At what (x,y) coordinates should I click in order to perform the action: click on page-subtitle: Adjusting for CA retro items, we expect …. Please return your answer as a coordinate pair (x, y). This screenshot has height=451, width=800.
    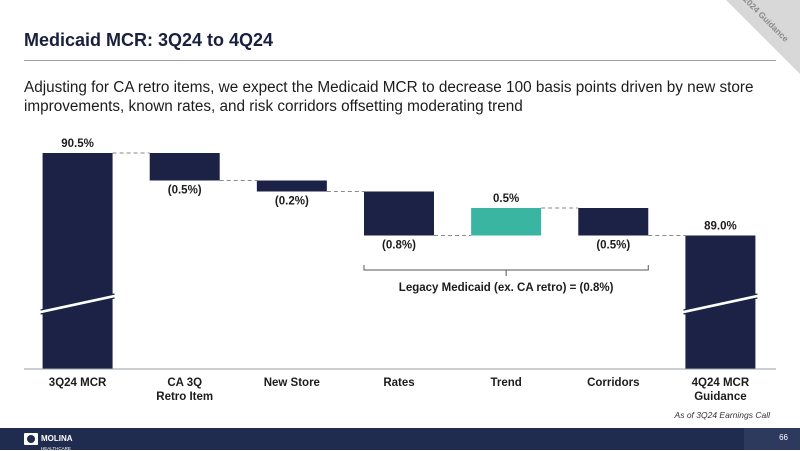
    Looking at the image, I should click on (389, 97).